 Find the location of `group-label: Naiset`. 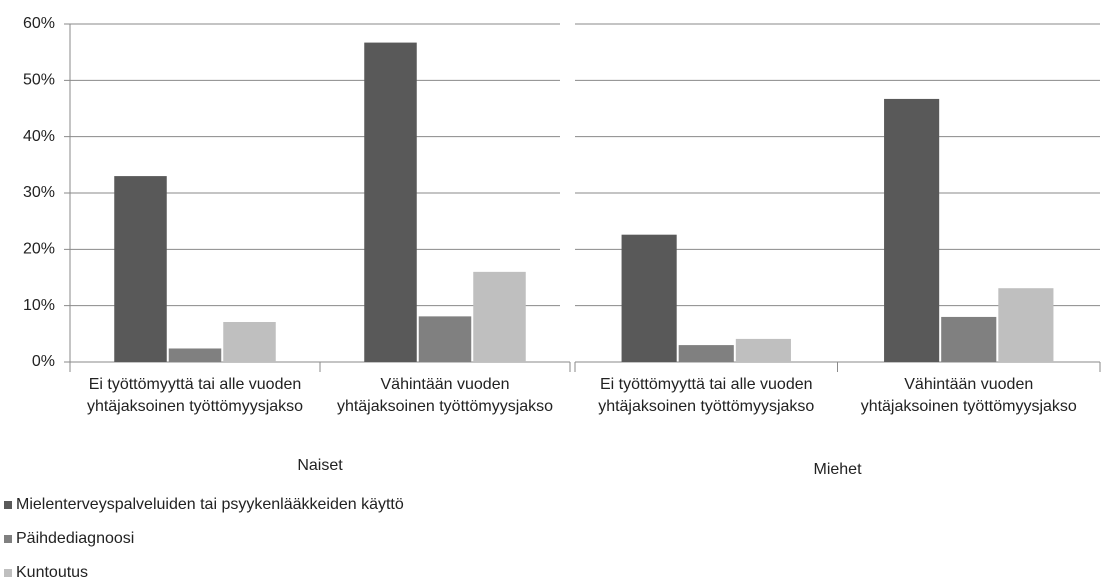

group-label: Naiset is located at coordinates (320, 465).